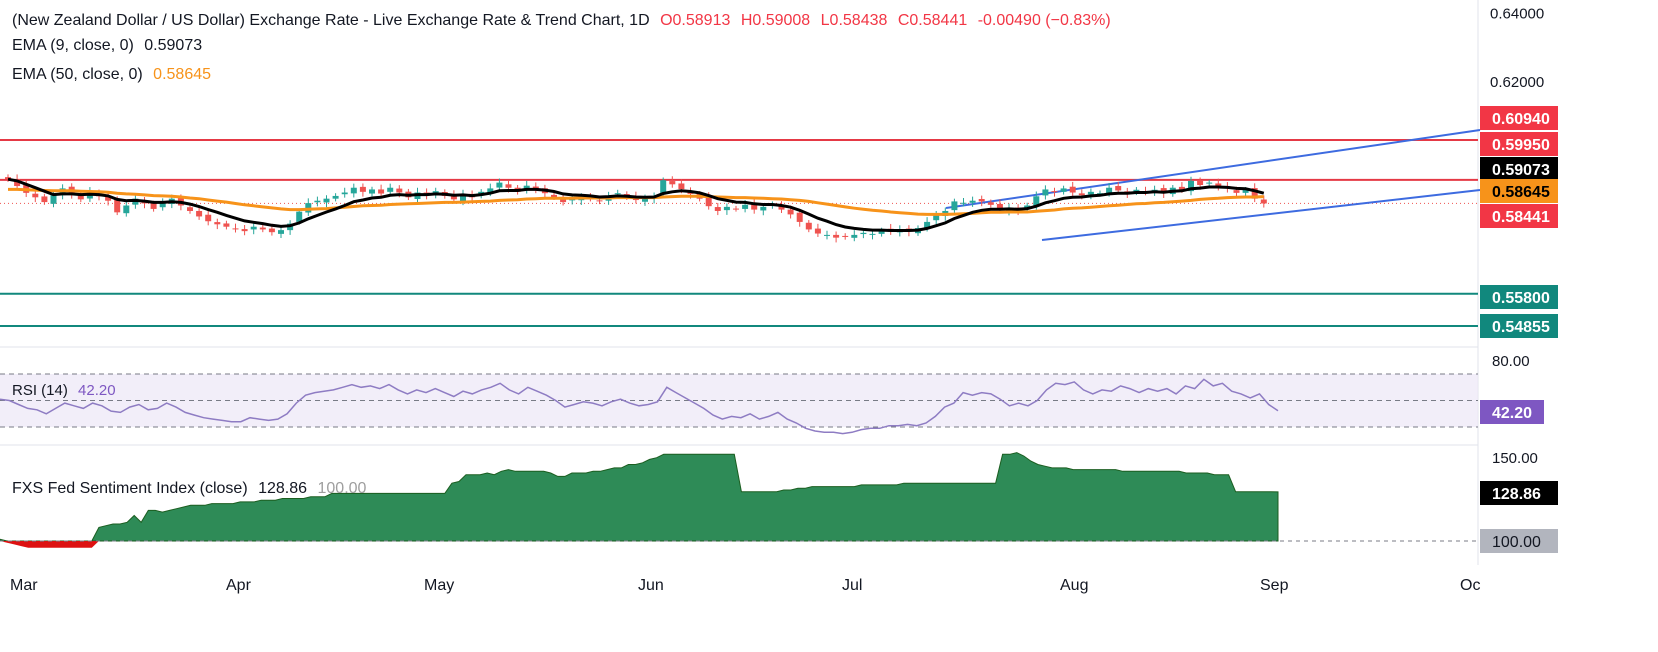 The width and height of the screenshot is (1658, 652). I want to click on price-tag-label: 0.59950, so click(1521, 145).